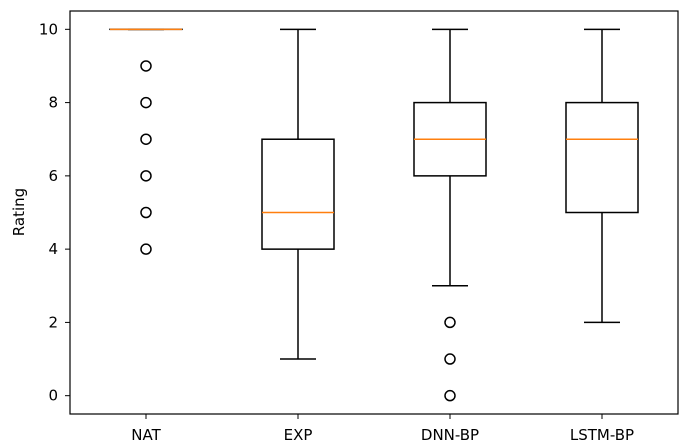 This screenshot has width=684, height=444. What do you see at coordinates (53, 322) in the screenshot?
I see `y-tick-label: 2` at bounding box center [53, 322].